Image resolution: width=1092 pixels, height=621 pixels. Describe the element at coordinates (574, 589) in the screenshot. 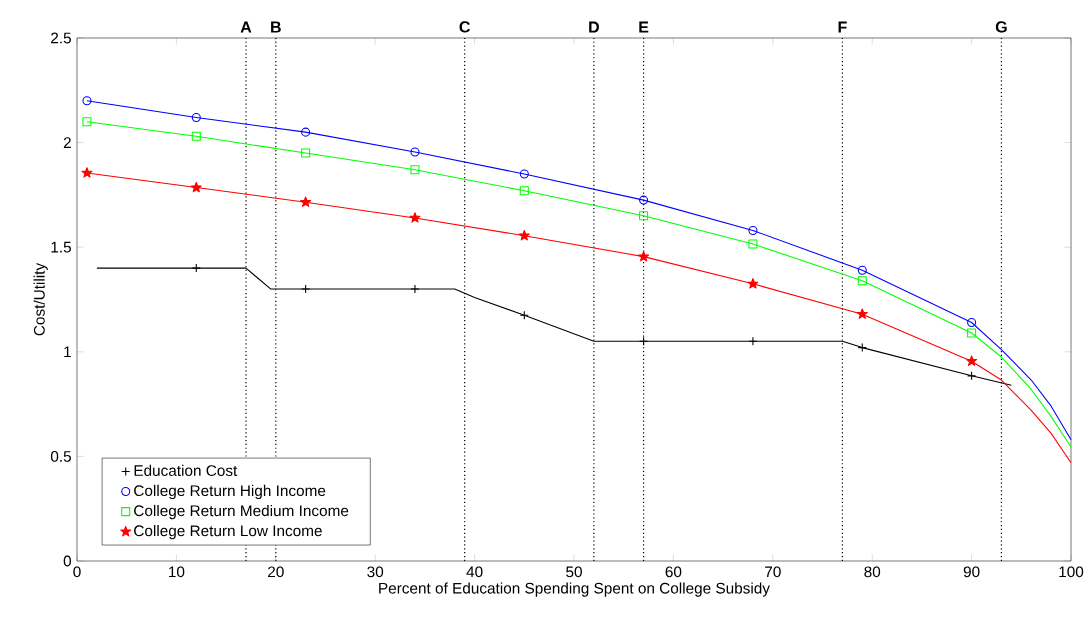

I see `x-axis-title: Percent of Education Spending Spent on College Subsidy` at that location.